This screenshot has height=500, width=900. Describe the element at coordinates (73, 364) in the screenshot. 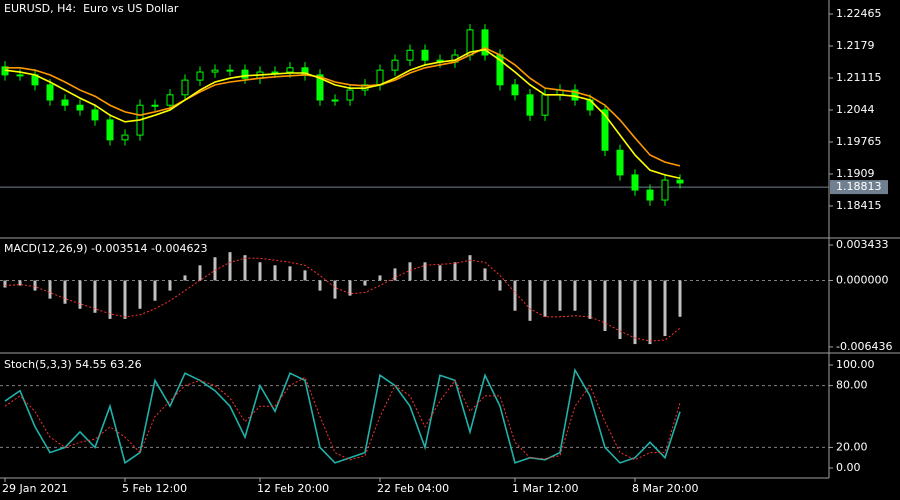

I see `pane-title: Stoch(5,3,3) 54.55 63.26` at that location.